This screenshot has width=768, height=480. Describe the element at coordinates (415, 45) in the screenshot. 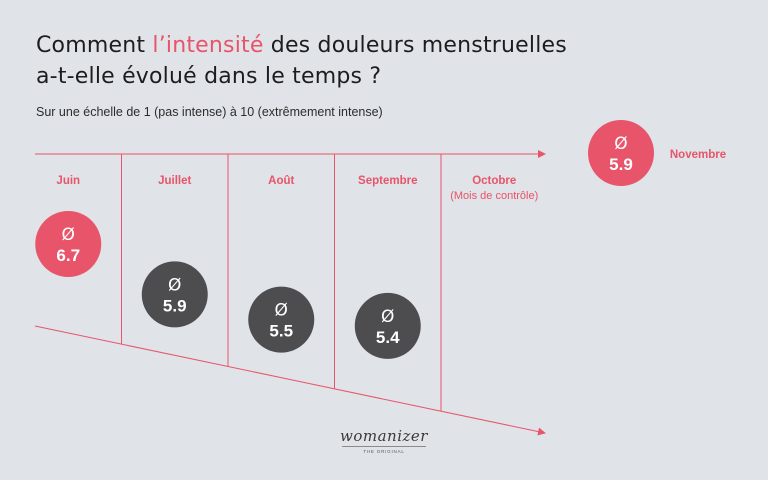

I see `title-line1-rest: des douleurs menstruelles` at that location.